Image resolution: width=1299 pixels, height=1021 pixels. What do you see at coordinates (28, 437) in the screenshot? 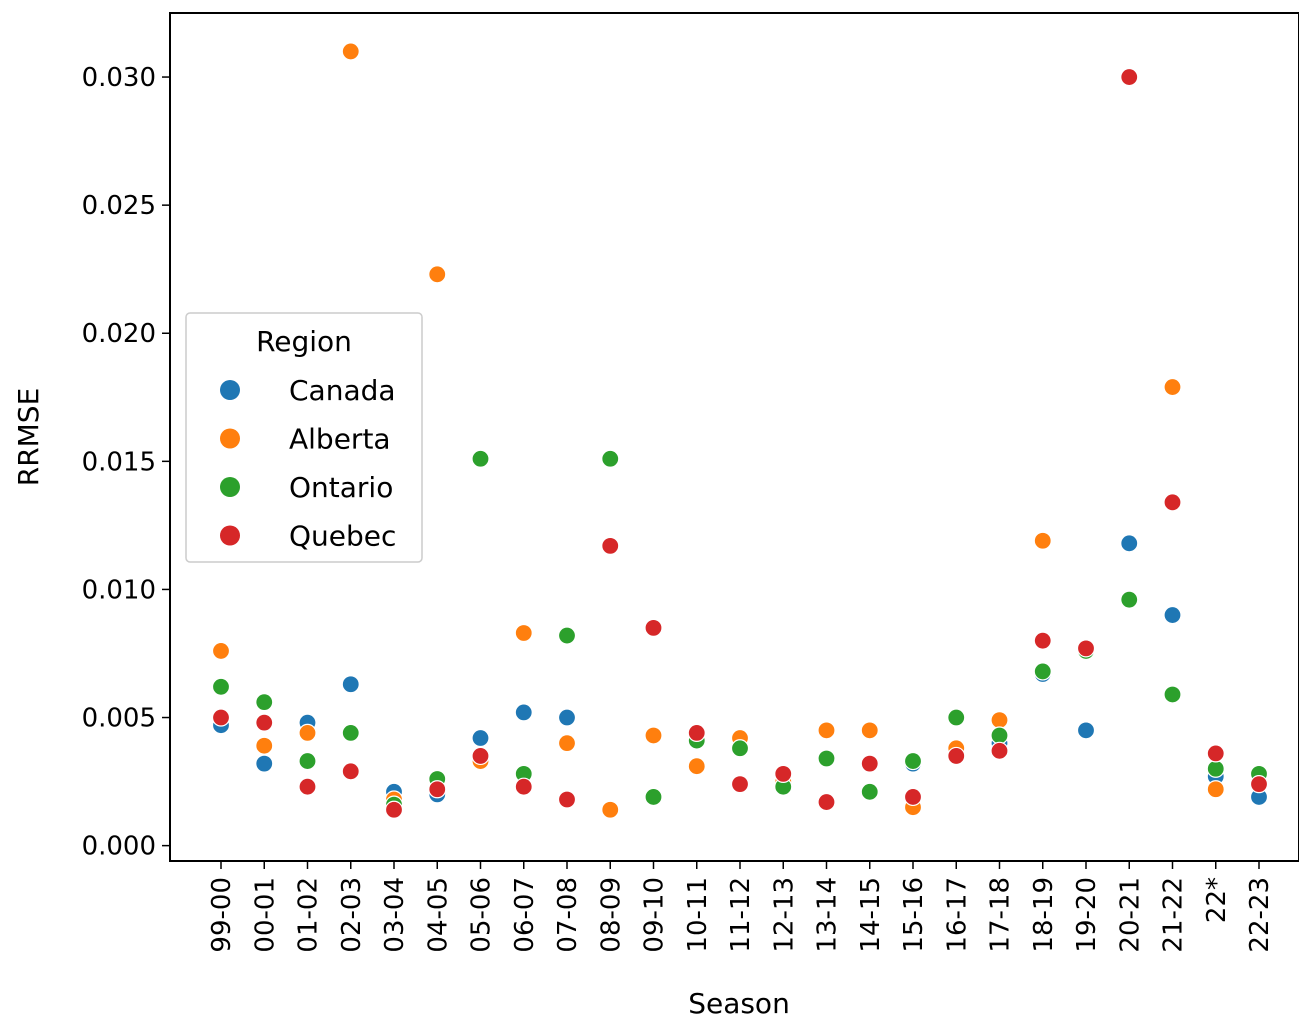
I see `y-axis-title: RRMSE` at bounding box center [28, 437].